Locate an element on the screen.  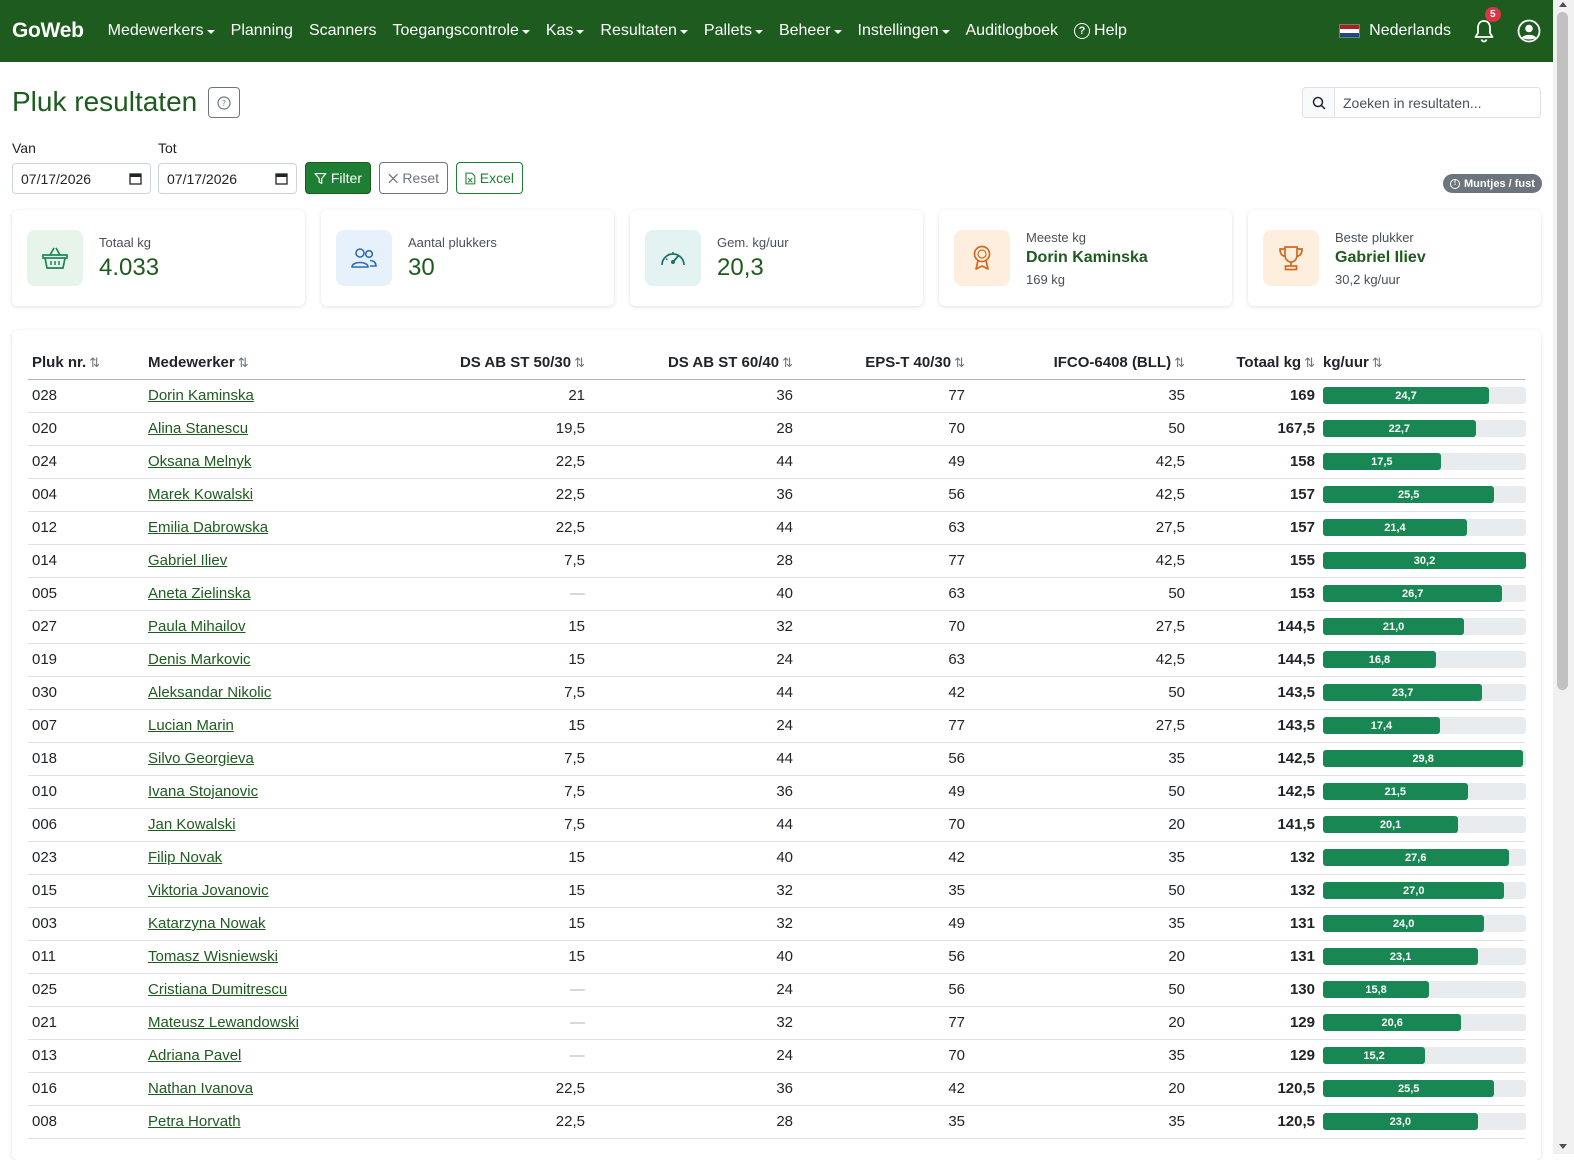
employee-link: Emilia Dabrowska is located at coordinates (208, 527).